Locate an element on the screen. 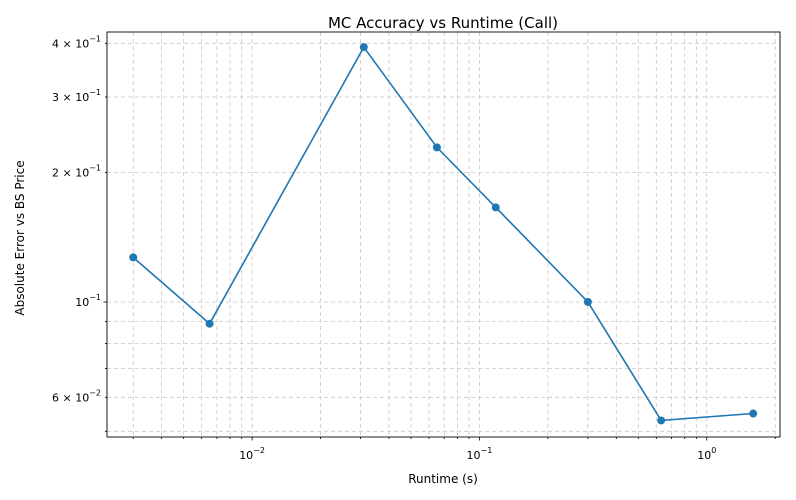 This screenshot has width=796, height=500. y-axis-label: Absolute Error vs BS Price is located at coordinates (20, 237).